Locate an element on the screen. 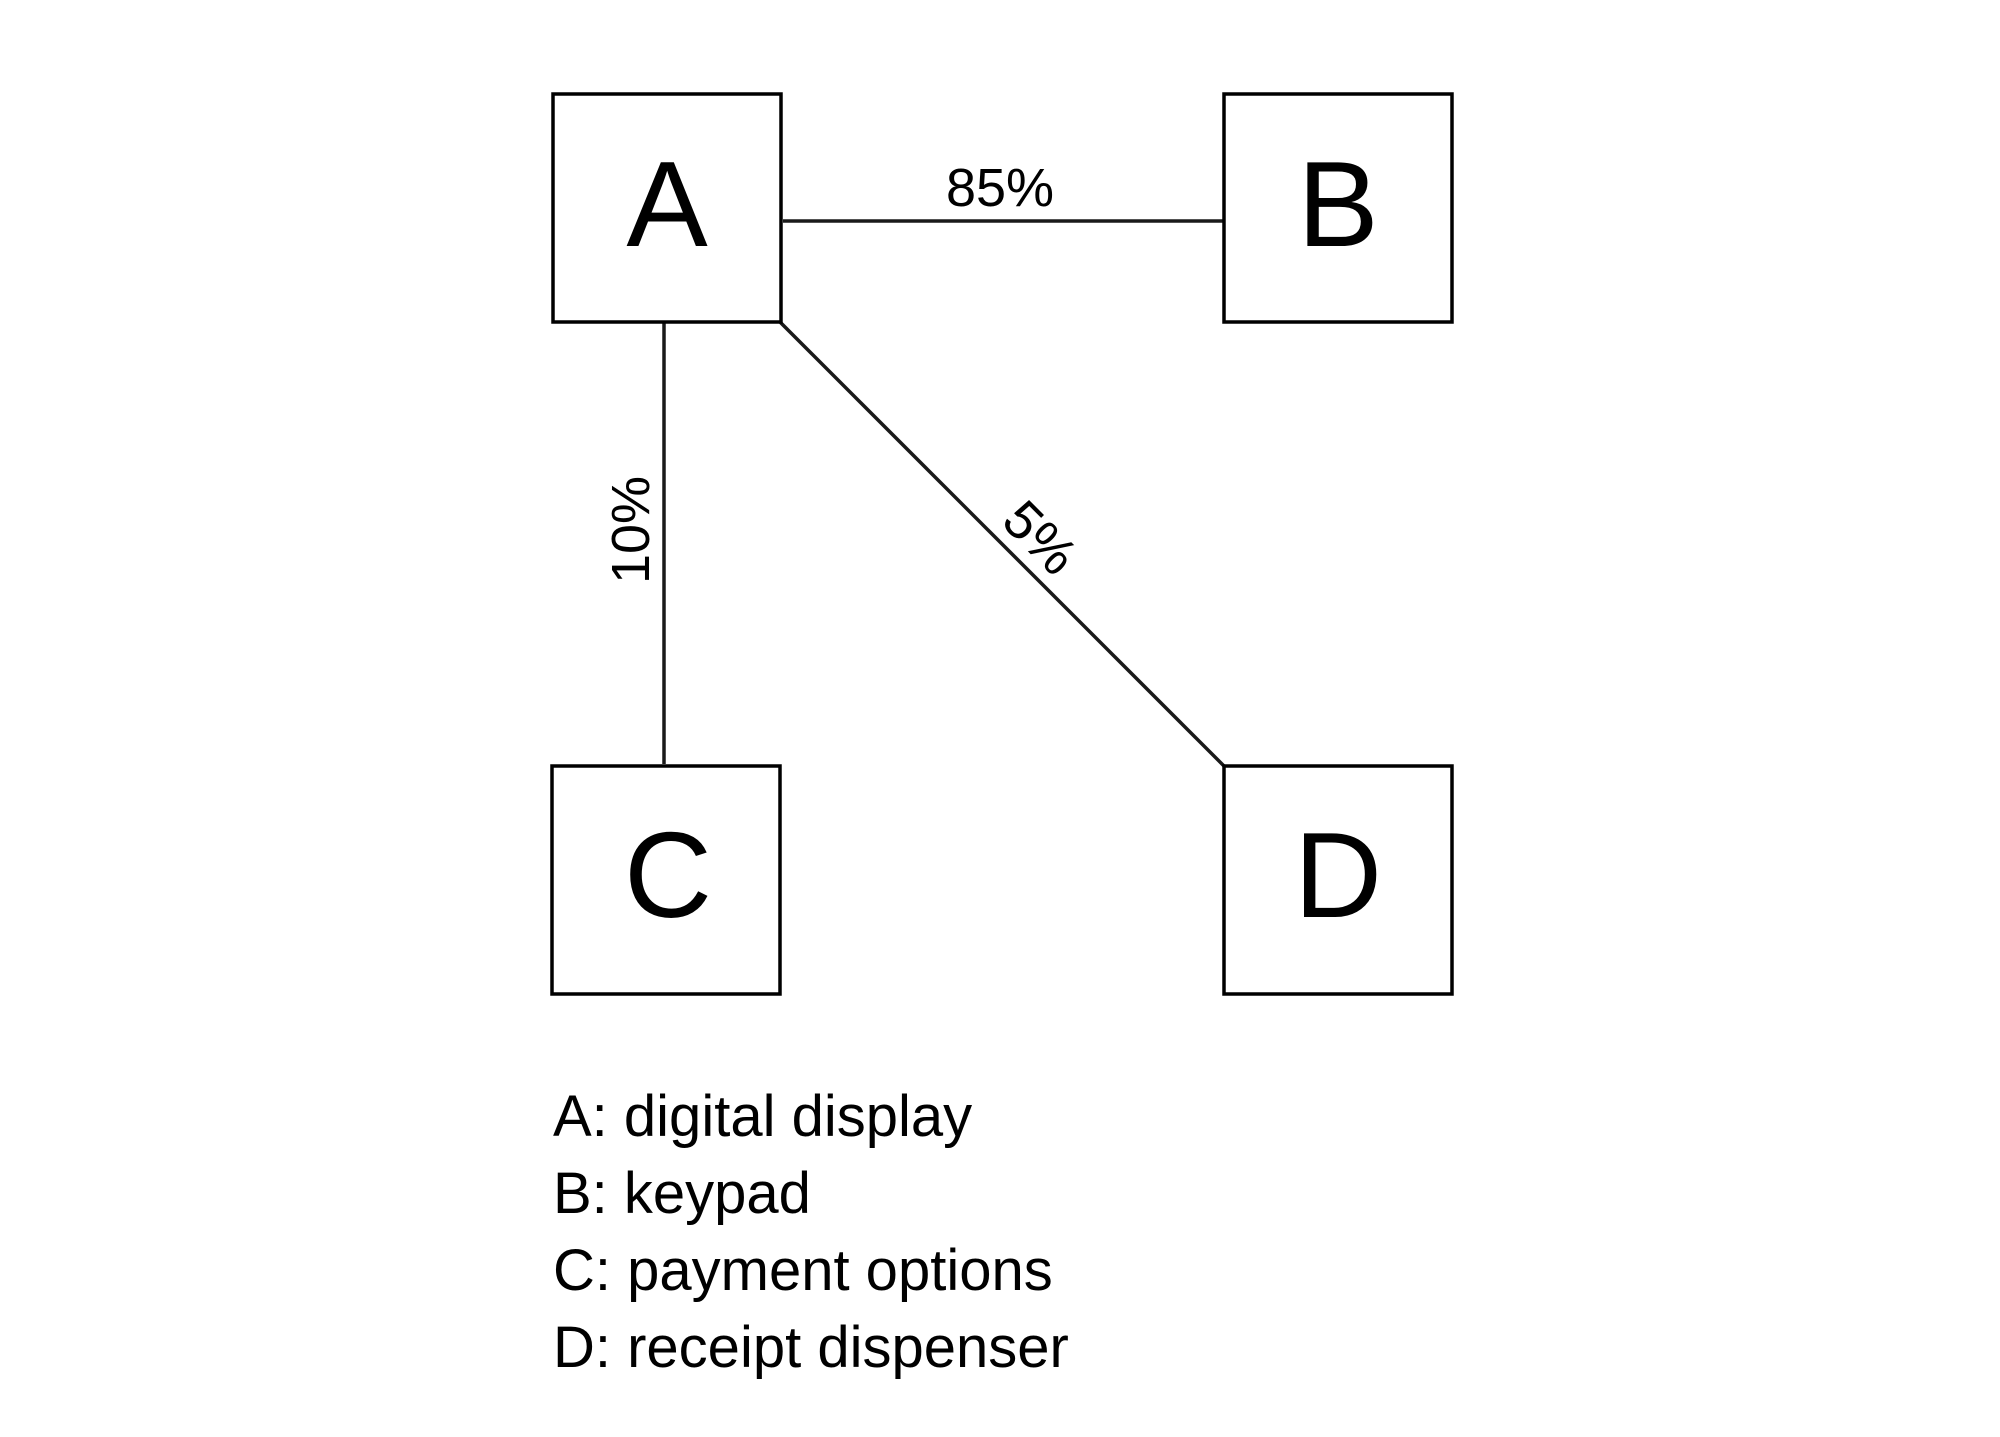  node-d-box is located at coordinates (1338, 880).